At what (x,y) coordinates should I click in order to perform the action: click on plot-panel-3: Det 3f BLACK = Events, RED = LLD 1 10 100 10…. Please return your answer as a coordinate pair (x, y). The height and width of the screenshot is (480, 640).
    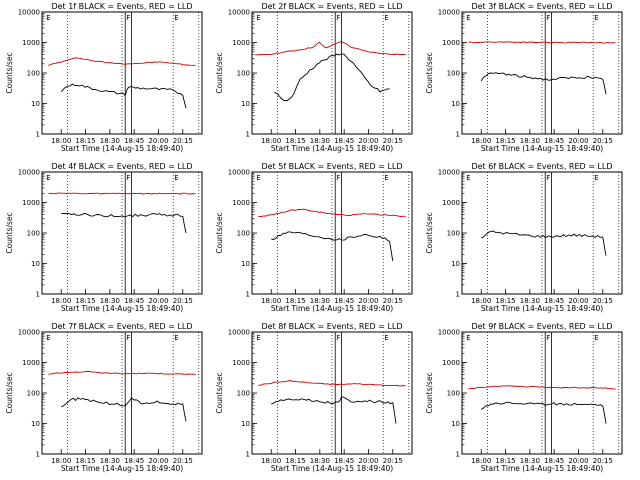
    Looking at the image, I should click on (524, 77).